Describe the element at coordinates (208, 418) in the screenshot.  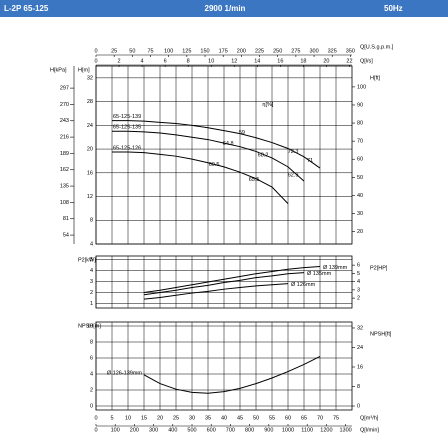
I see `x-tick-label: 35` at that location.